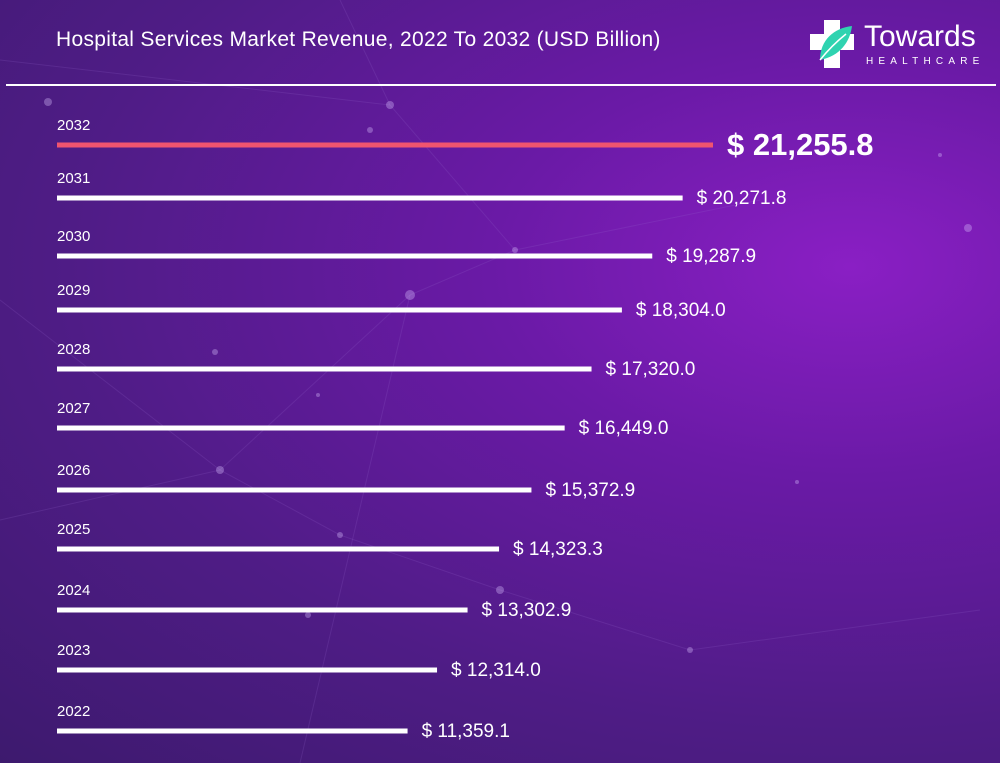  I want to click on bar-2032, so click(385, 145).